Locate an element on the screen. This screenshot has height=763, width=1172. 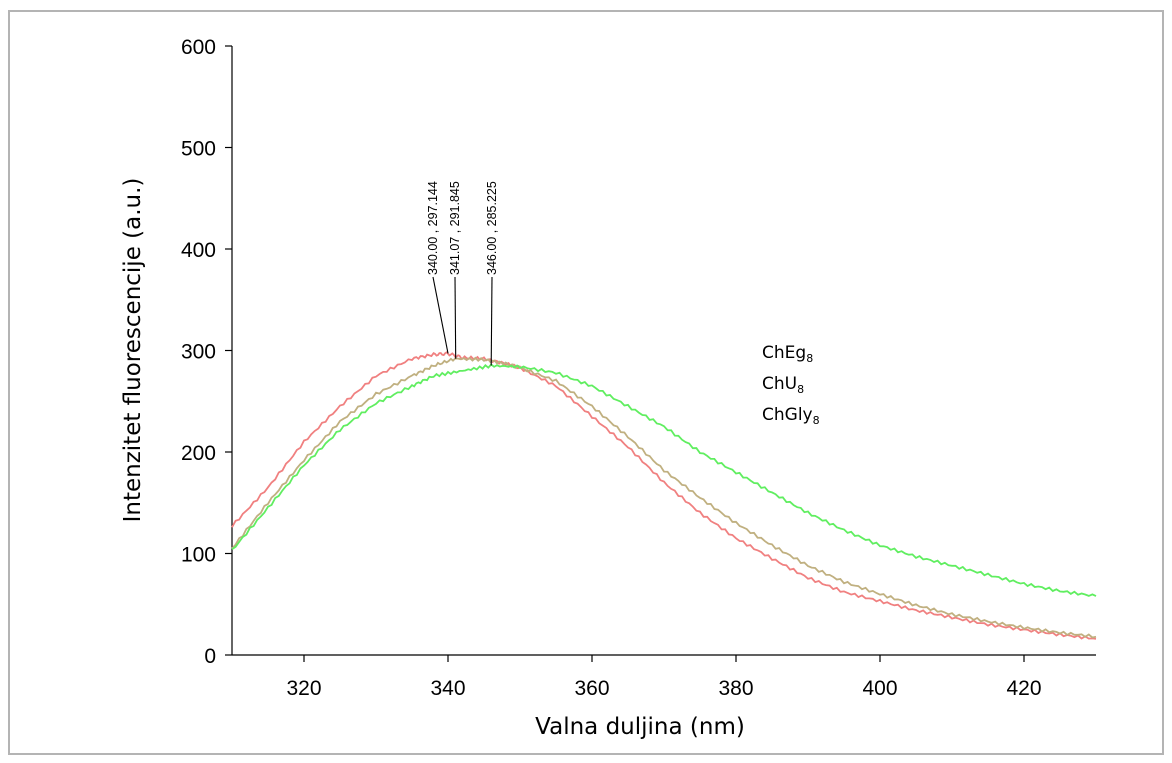
y-axis-title: Intenzitet fluorescencije (a.u.) is located at coordinates (133, 350).